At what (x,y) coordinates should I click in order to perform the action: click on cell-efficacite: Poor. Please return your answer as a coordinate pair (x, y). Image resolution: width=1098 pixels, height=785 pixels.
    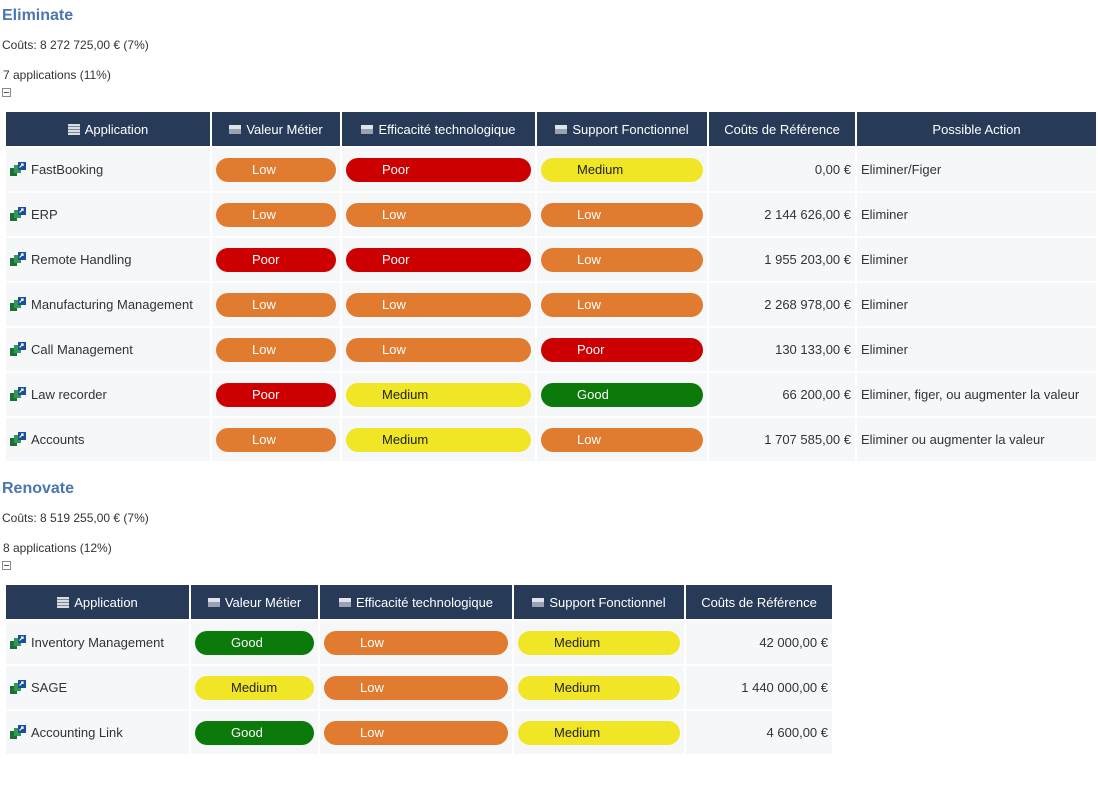
    Looking at the image, I should click on (438, 259).